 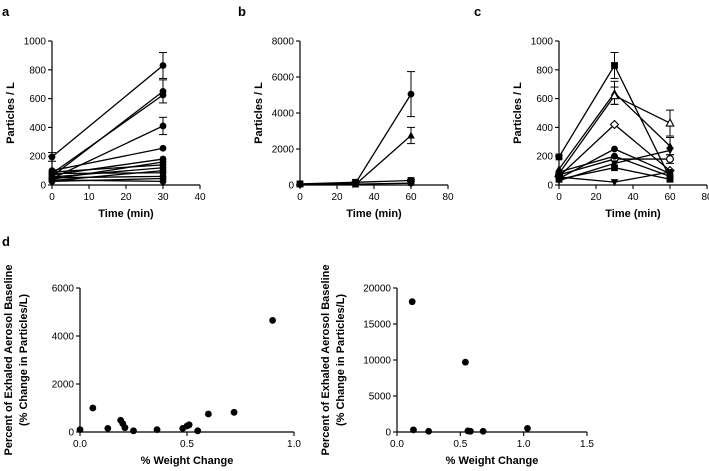 I want to click on data-point-s5, so click(x=163, y=148).